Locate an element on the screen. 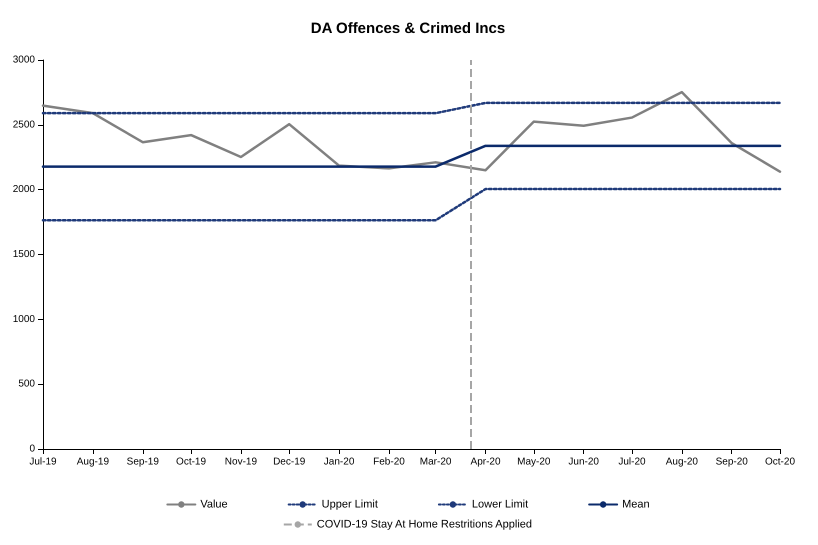 The height and width of the screenshot is (545, 818). x-tick-label: Nov-19 is located at coordinates (241, 462).